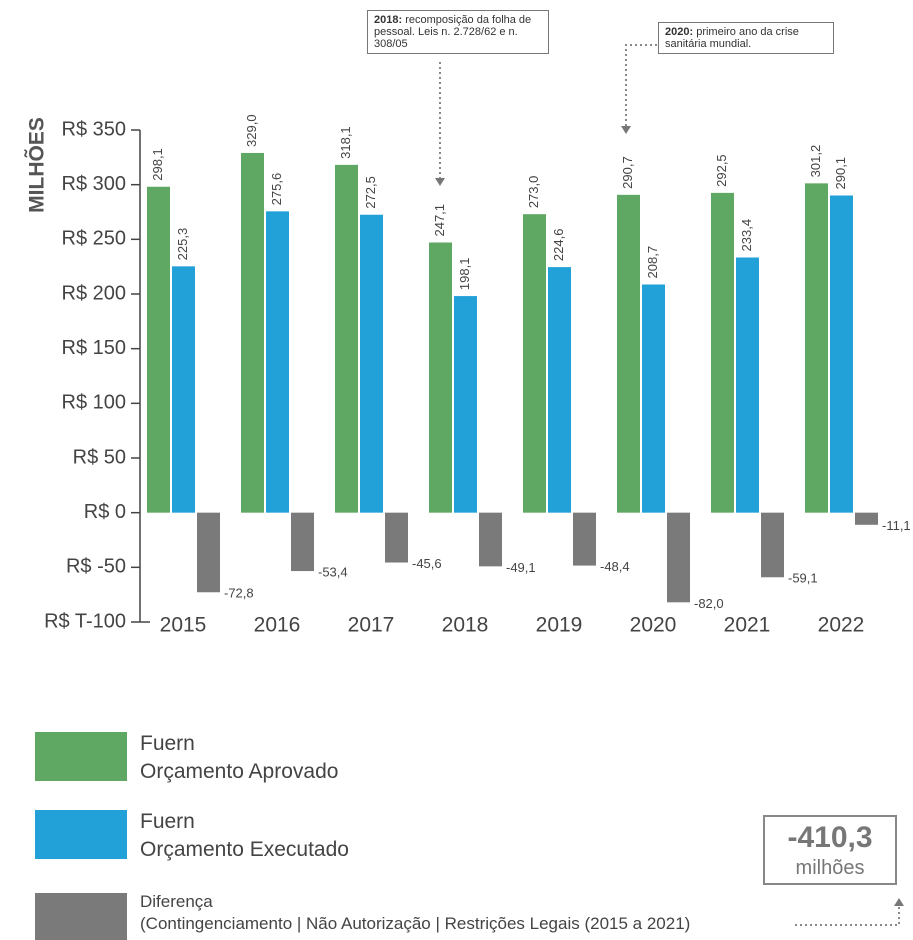 The height and width of the screenshot is (940, 913). I want to click on value-label: 301,2, so click(815, 161).